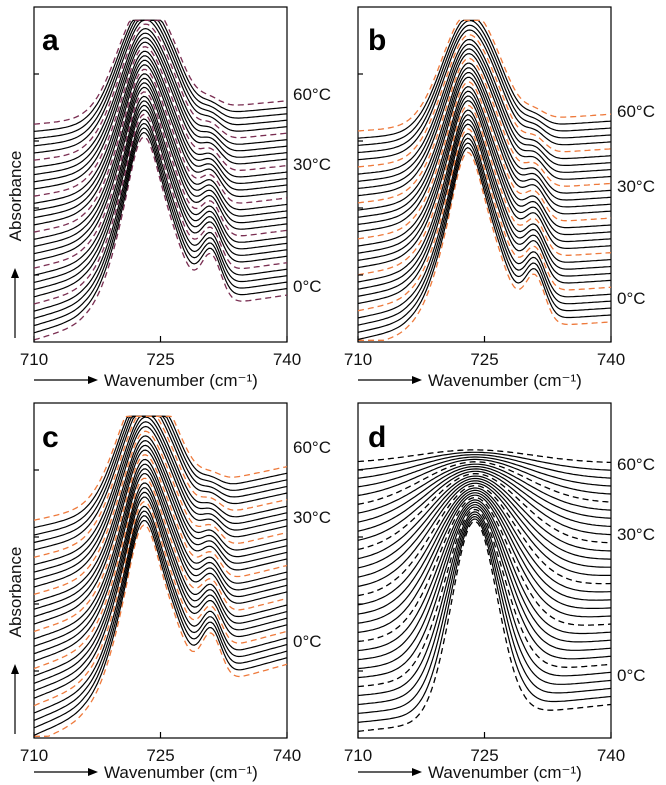 The height and width of the screenshot is (785, 666). I want to click on panel-c-temperature-label: 0°C, so click(307, 641).